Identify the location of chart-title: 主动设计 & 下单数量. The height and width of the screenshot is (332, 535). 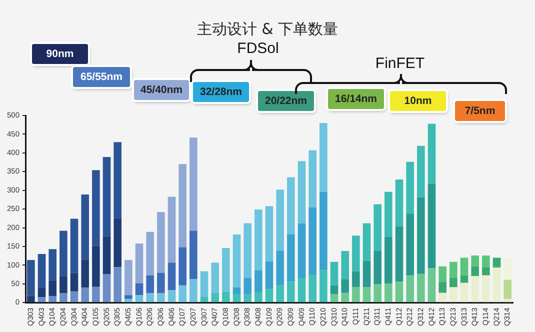
(268, 29).